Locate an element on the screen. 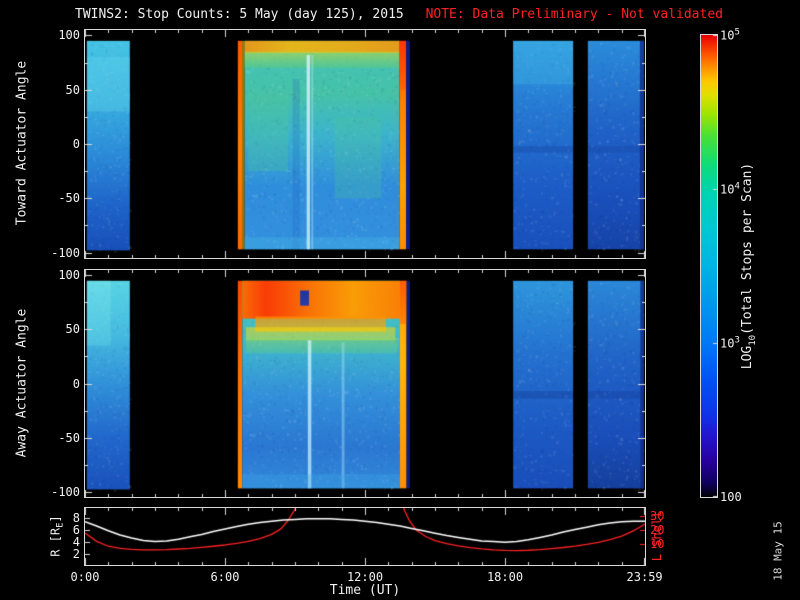  time-tick-label: 23:59 is located at coordinates (644, 577).